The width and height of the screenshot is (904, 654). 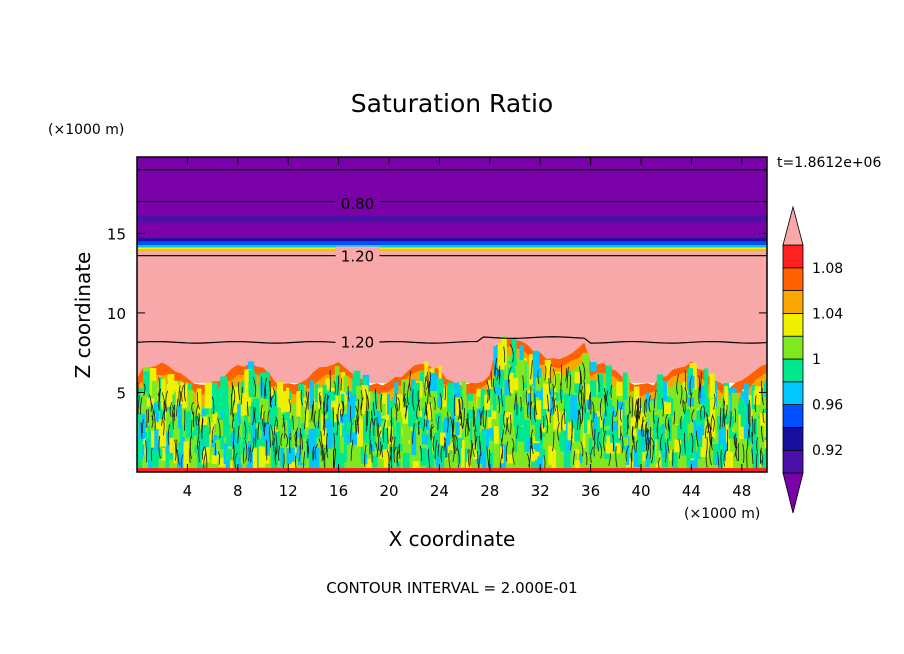 I want to click on contour-label: 0.80, so click(x=357, y=204).